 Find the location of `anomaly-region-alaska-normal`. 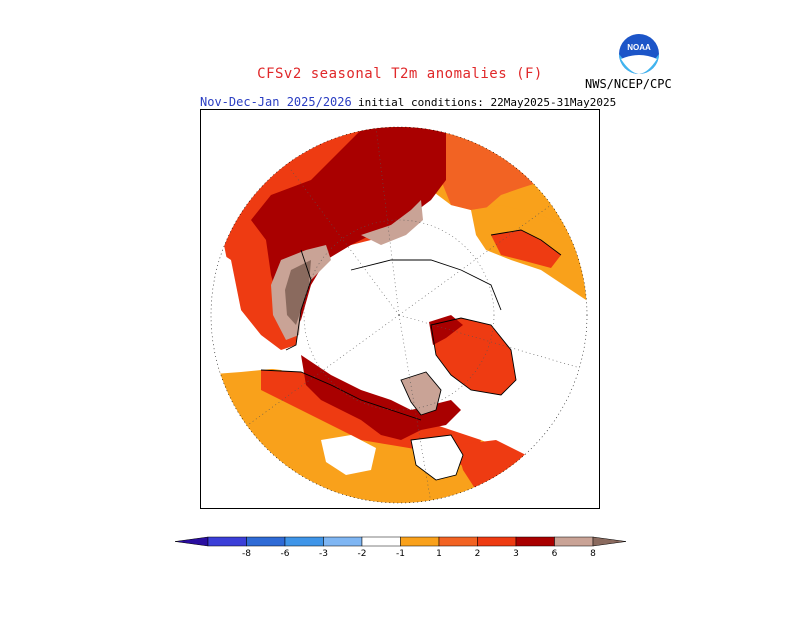

anomaly-region-alaska-normal is located at coordinates (348, 455).